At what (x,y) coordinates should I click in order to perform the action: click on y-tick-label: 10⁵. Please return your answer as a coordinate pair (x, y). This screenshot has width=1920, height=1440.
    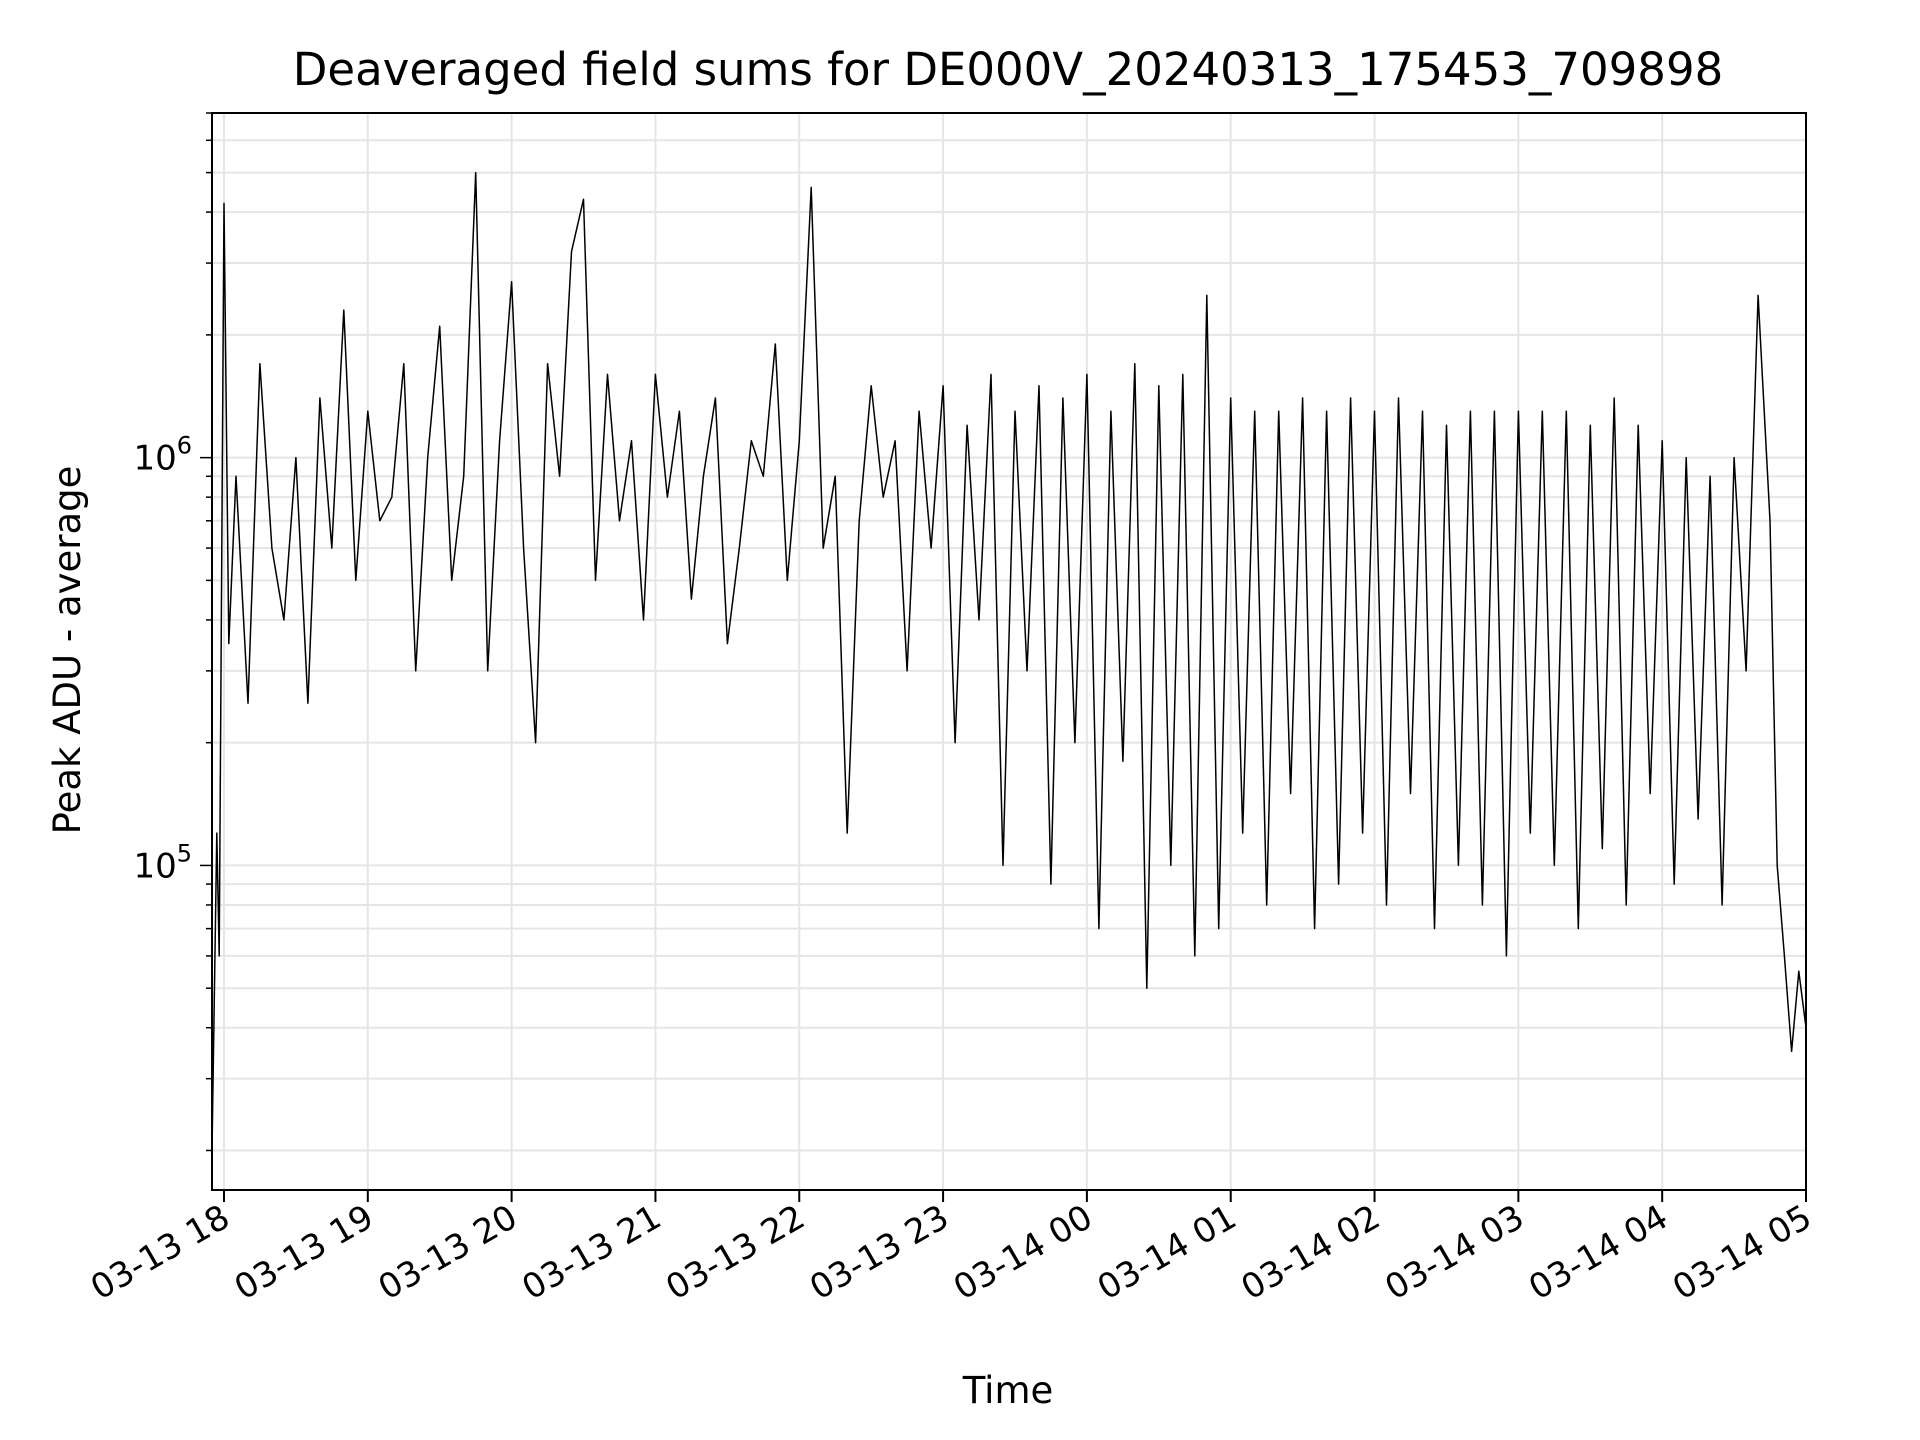
    Looking at the image, I should click on (162, 862).